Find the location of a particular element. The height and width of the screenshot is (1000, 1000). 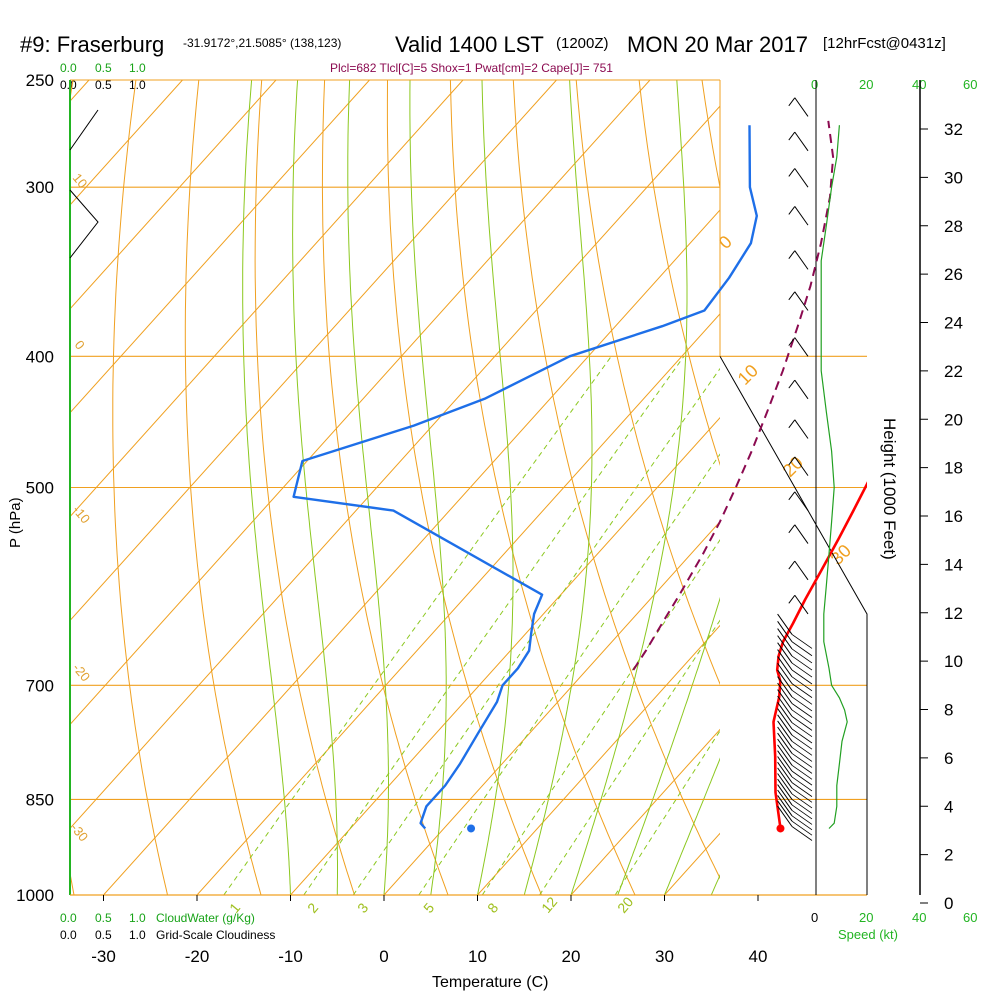

mixing-ratio-line is located at coordinates (629, 757).